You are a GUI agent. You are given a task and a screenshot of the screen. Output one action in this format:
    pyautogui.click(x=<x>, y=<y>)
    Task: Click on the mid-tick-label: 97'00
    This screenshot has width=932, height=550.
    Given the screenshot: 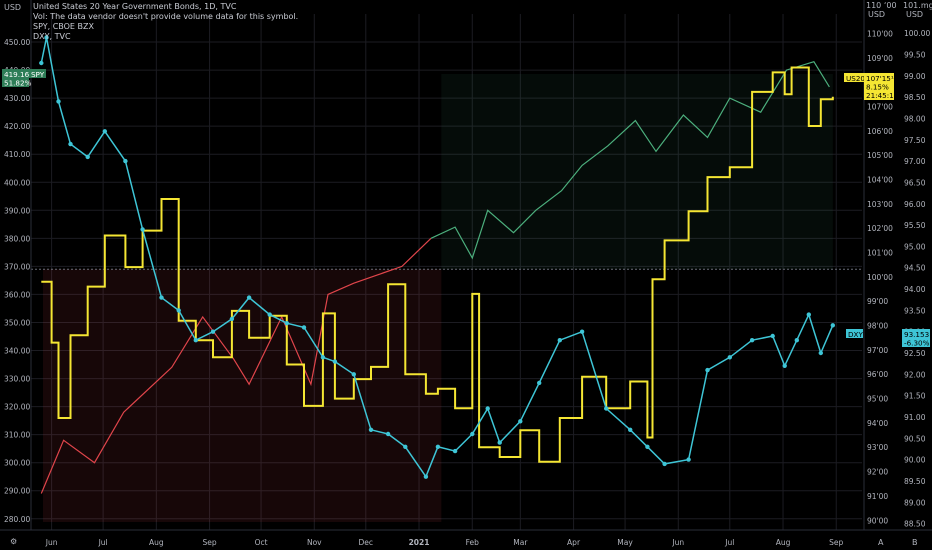 What is the action you would take?
    pyautogui.click(x=877, y=350)
    